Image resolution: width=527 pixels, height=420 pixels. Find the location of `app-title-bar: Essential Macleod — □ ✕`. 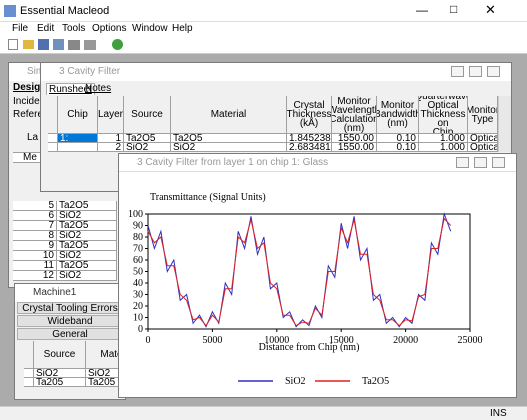

app-title-bar: Essential Macleod — □ ✕ is located at coordinates (263, 11).